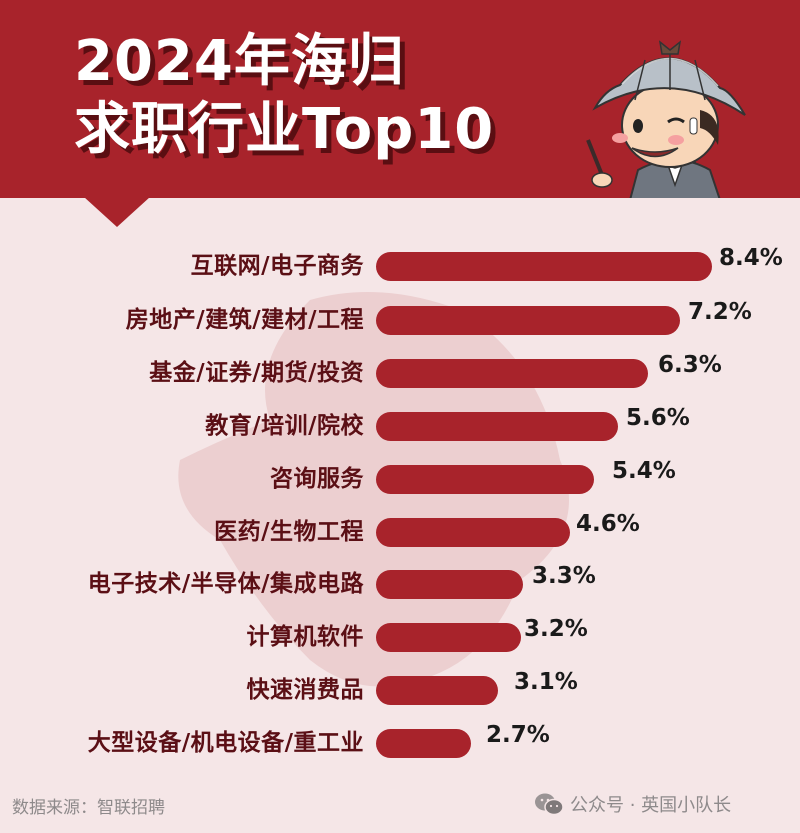 The image size is (800, 833). I want to click on value-label: 8.4%, so click(751, 258).